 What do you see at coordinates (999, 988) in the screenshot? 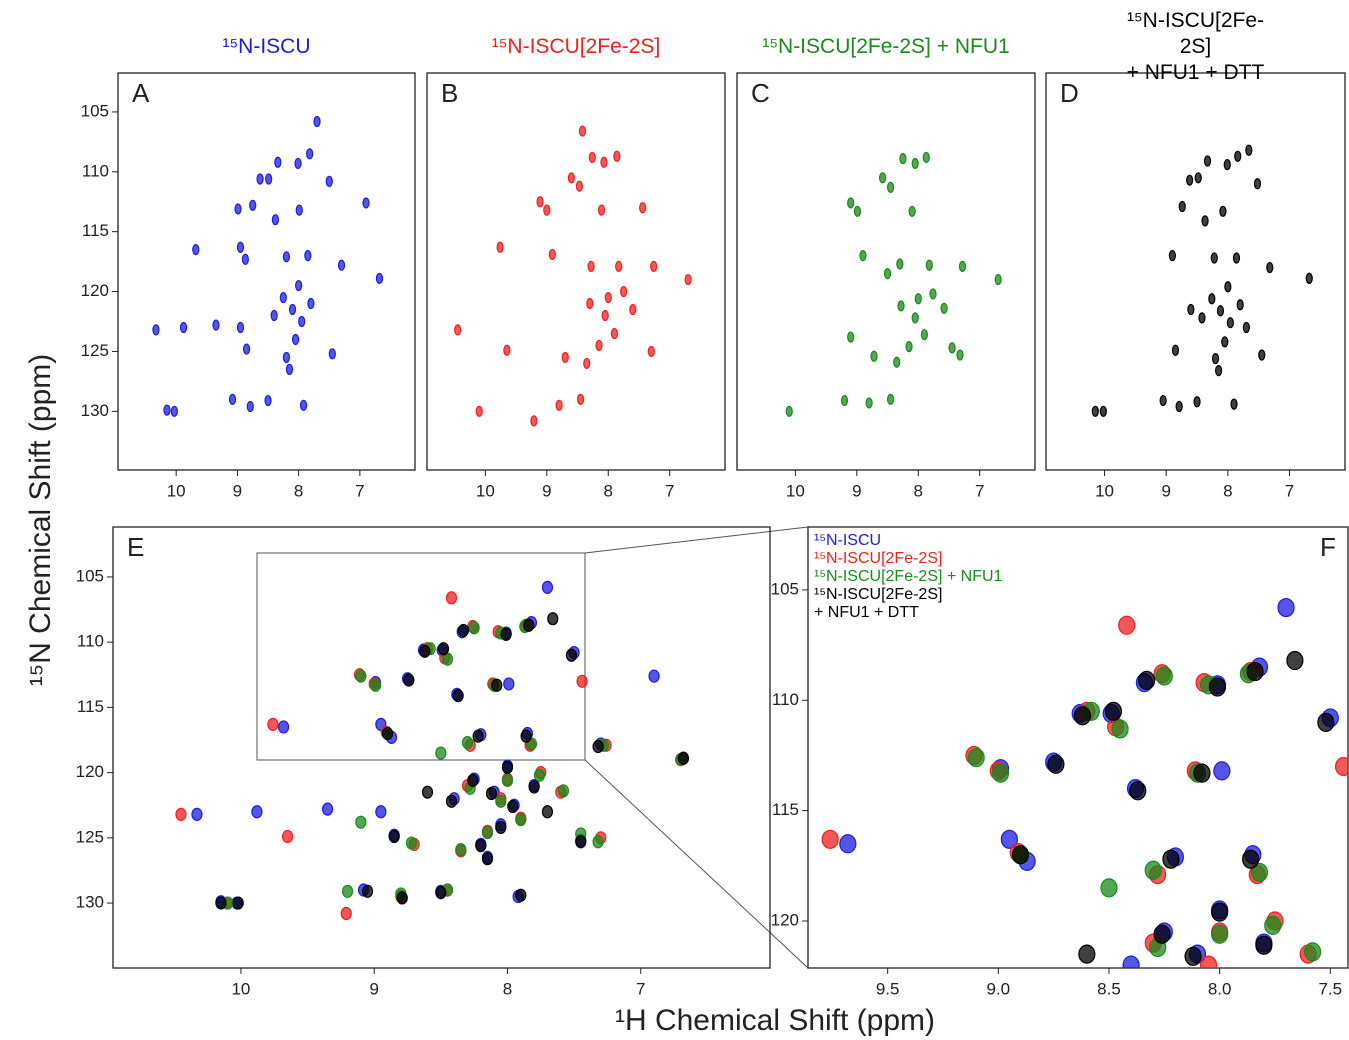
I see `x-tick-label: 9.0` at bounding box center [999, 988].